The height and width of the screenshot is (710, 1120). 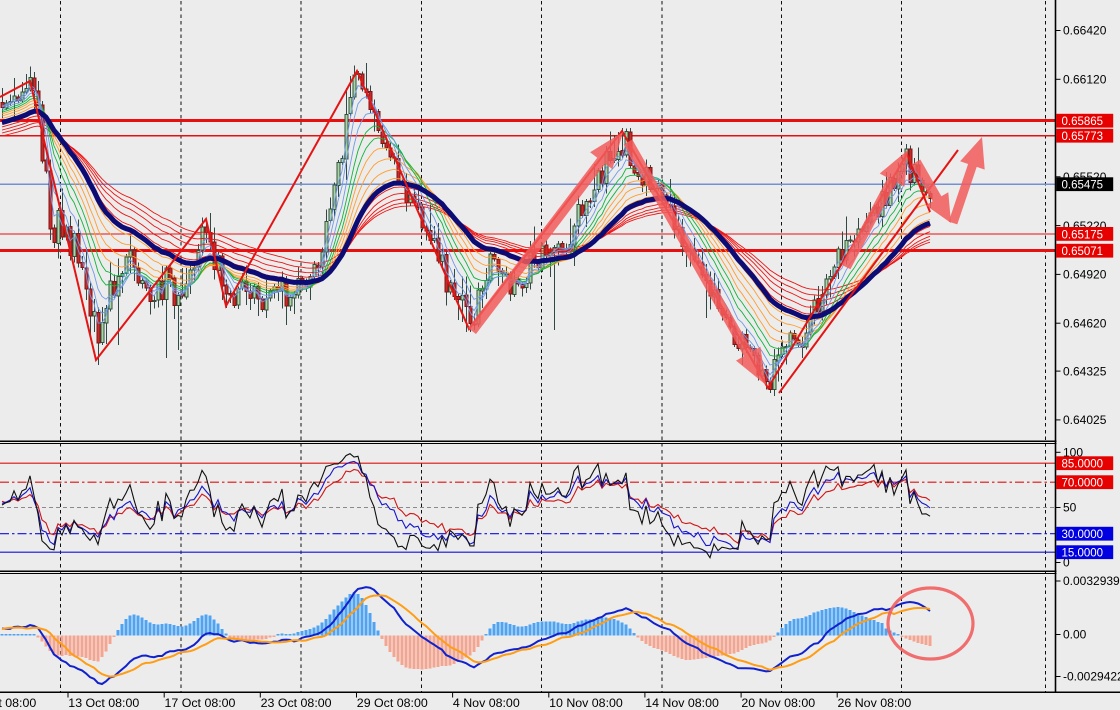 What do you see at coordinates (103, 703) in the screenshot?
I see `svg-text: 13 Oct 08:00` at bounding box center [103, 703].